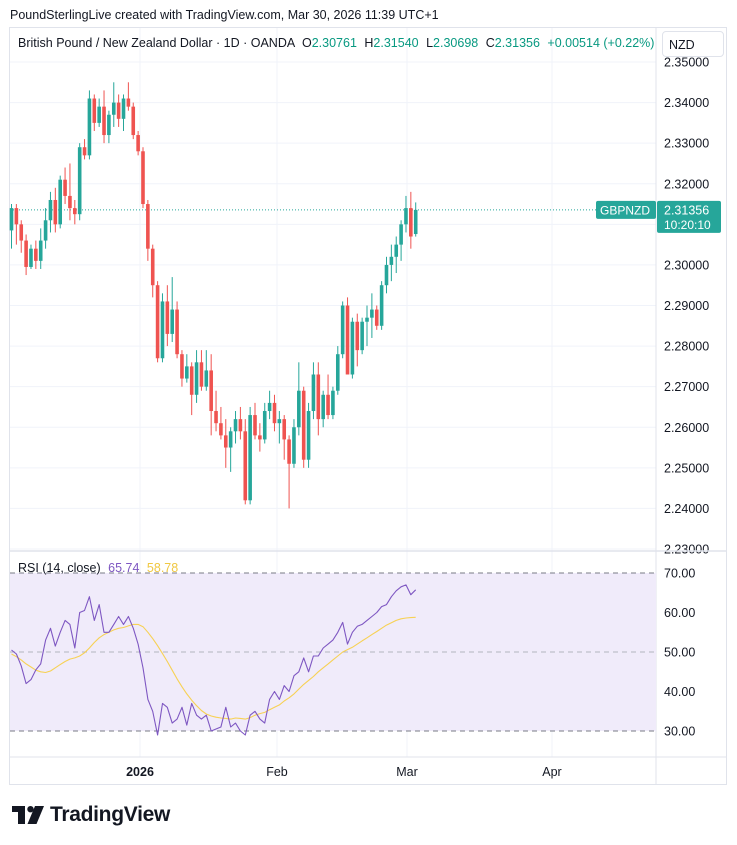  I want to click on price-tick-label: 2.26000, so click(686, 428).